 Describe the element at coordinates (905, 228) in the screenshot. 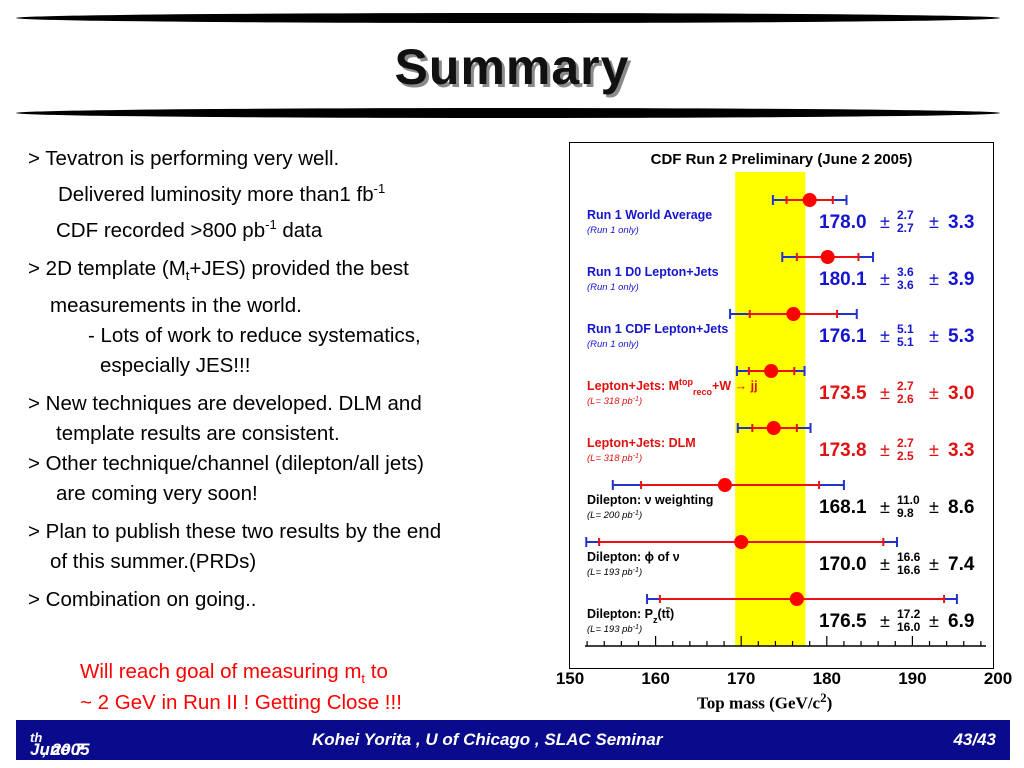

I see `stat-error-down: 2.7` at that location.